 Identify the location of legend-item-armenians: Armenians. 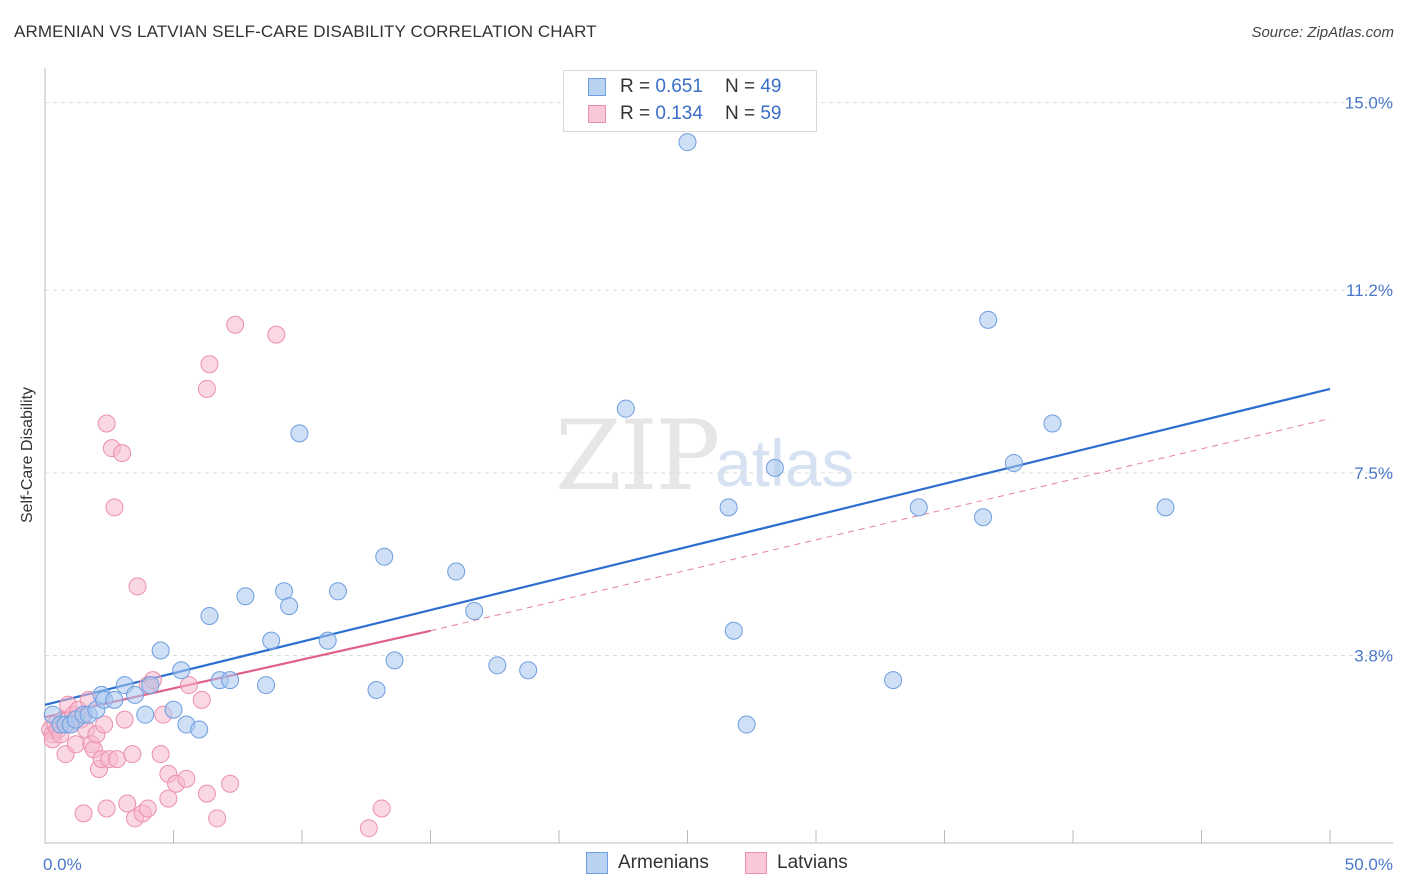
(647, 863).